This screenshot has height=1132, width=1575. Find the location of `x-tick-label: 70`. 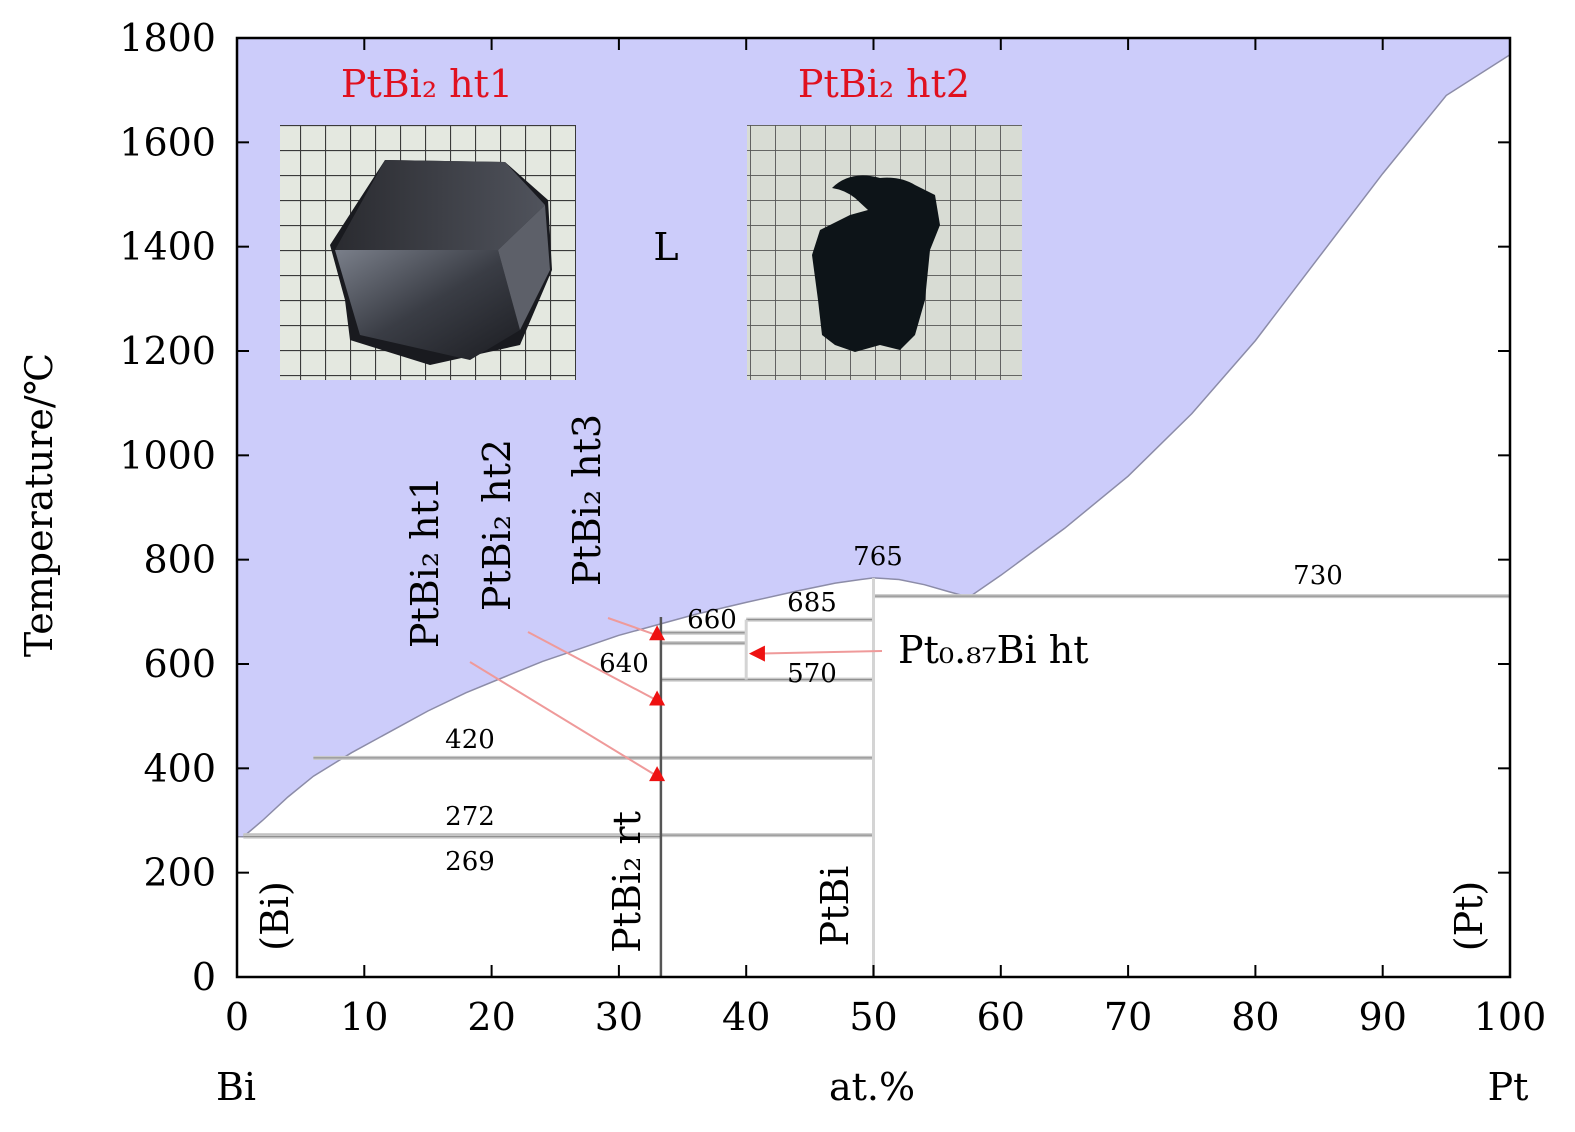

x-tick-label: 70 is located at coordinates (1128, 1017).